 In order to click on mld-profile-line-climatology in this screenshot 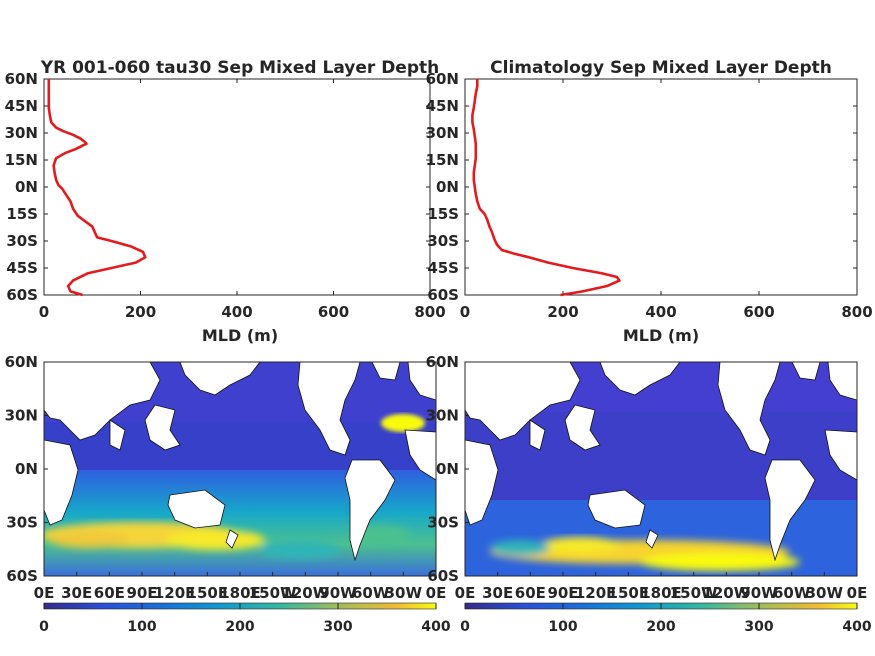, I will do `click(546, 188)`.